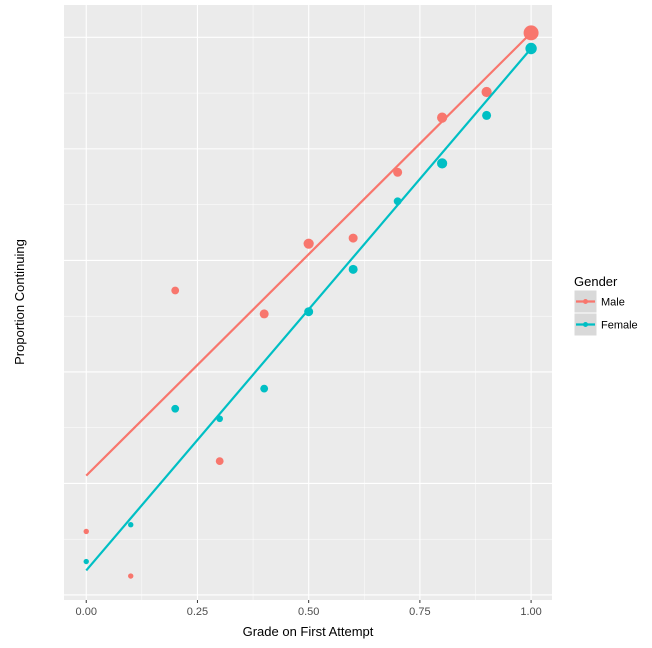 The height and width of the screenshot is (648, 652). Describe the element at coordinates (19, 302) in the screenshot. I see `y-axis-title: Proportion Continuing` at that location.